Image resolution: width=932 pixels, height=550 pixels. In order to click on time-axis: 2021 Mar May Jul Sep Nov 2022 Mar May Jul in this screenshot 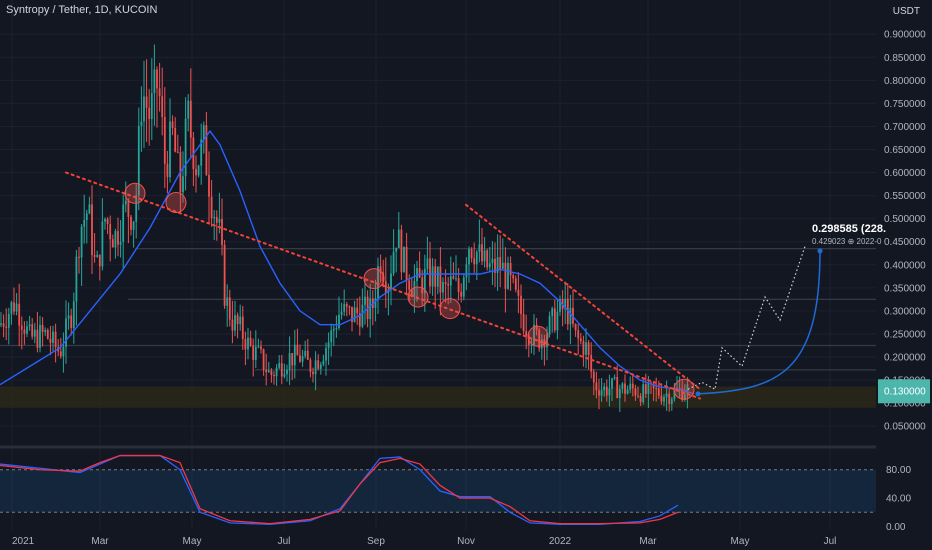, I will do `click(466, 540)`.